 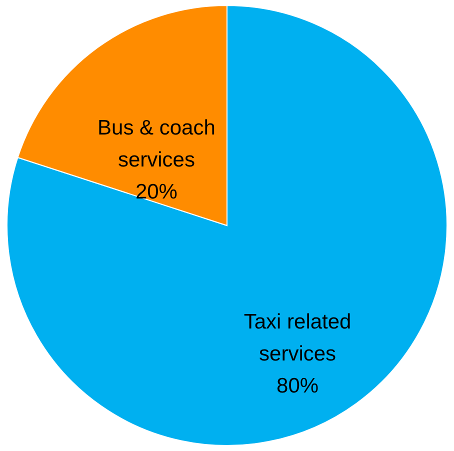 I want to click on data-label: 80%, so click(x=297, y=386).